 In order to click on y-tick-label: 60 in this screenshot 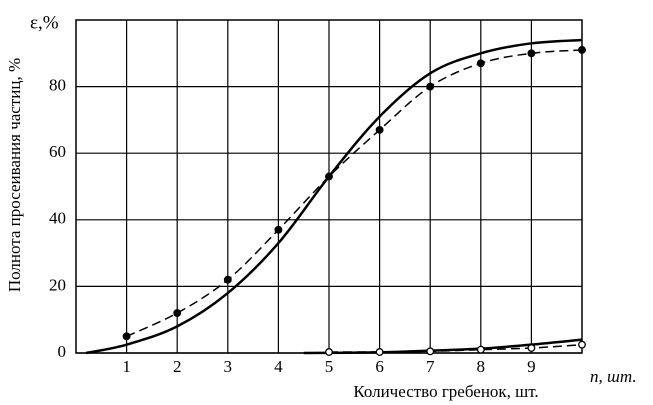, I will do `click(57, 151)`.